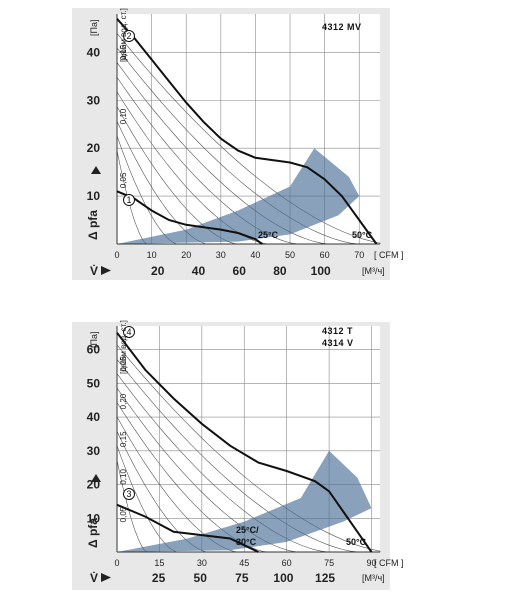  Describe the element at coordinates (186, 255) in the screenshot. I see `cfm-tick-label: 20` at that location.